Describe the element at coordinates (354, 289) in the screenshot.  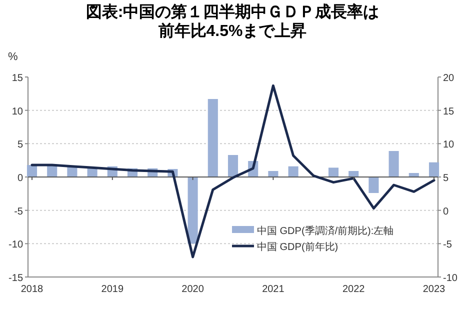
I see `x-tick-label: 2022` at that location.